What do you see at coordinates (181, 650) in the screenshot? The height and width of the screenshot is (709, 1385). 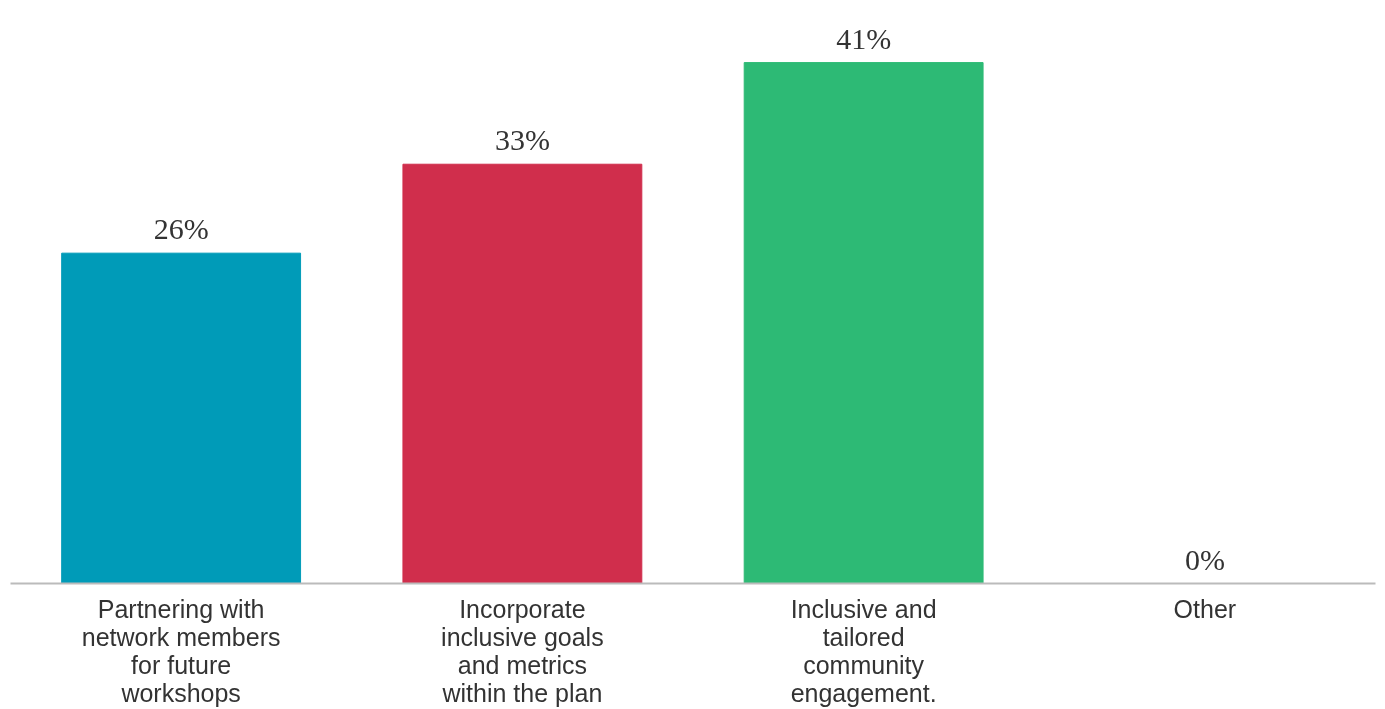 I see `x-tick-label: Partnering with network members for future workshops` at bounding box center [181, 650].